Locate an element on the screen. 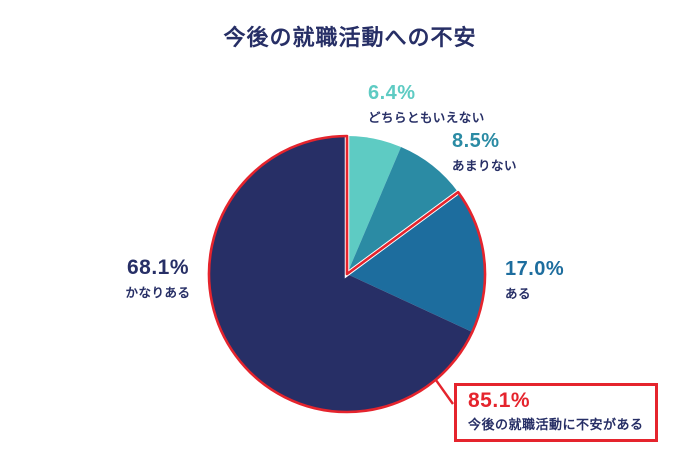 The image size is (700, 466). text-label-a-lot: かなりある is located at coordinates (158, 293).